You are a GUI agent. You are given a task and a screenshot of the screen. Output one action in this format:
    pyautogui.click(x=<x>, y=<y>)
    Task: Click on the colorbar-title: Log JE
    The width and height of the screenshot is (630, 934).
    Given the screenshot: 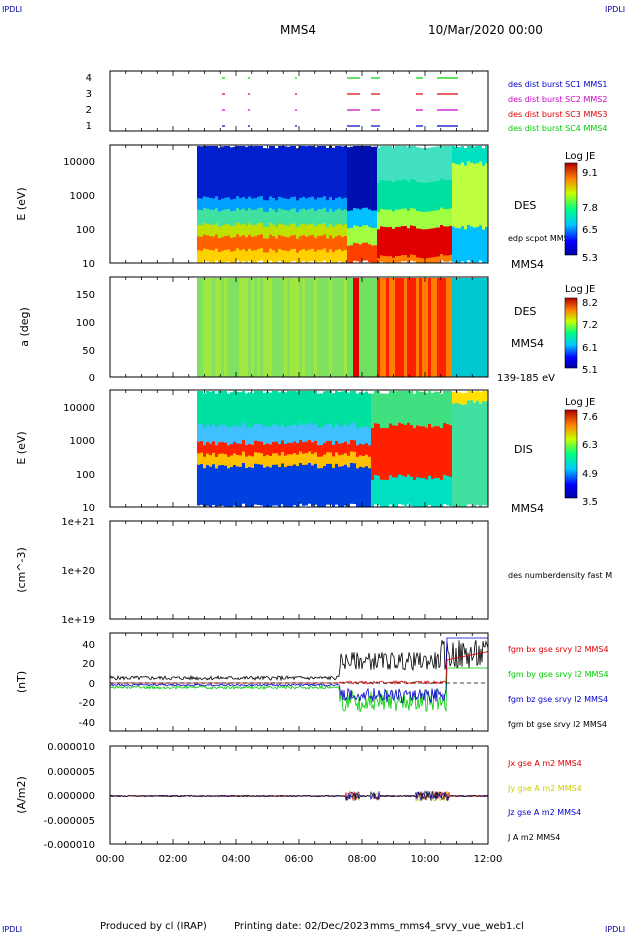 What is the action you would take?
    pyautogui.click(x=580, y=402)
    